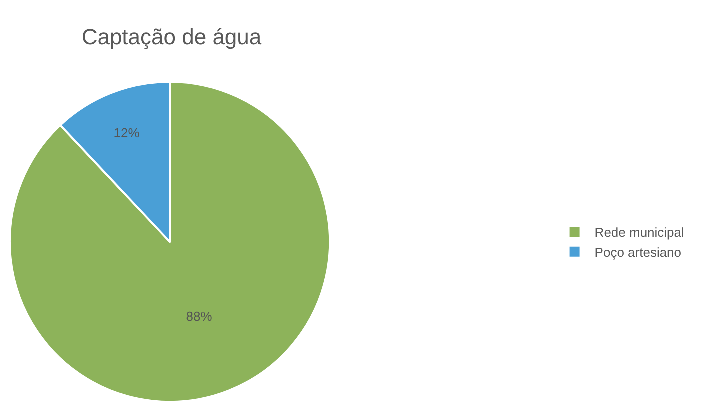 The height and width of the screenshot is (414, 701). I want to click on data-label: 88%, so click(199, 316).